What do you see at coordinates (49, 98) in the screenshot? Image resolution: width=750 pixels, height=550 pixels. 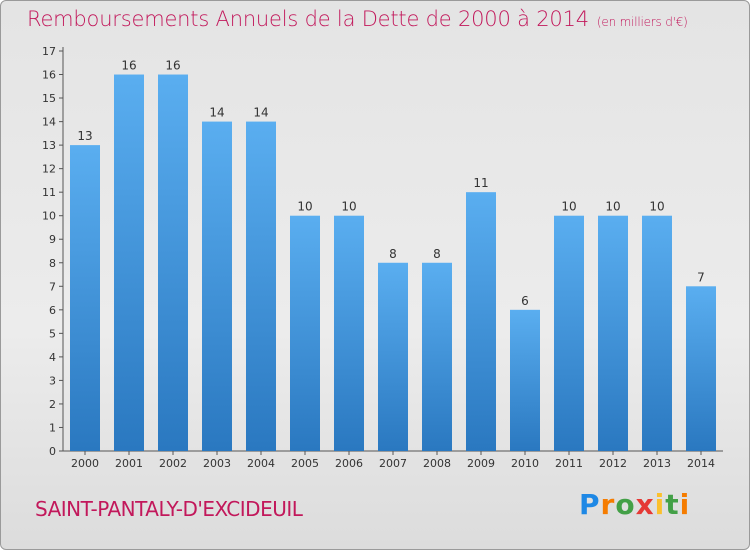 I see `y-tick-label: 15` at bounding box center [49, 98].